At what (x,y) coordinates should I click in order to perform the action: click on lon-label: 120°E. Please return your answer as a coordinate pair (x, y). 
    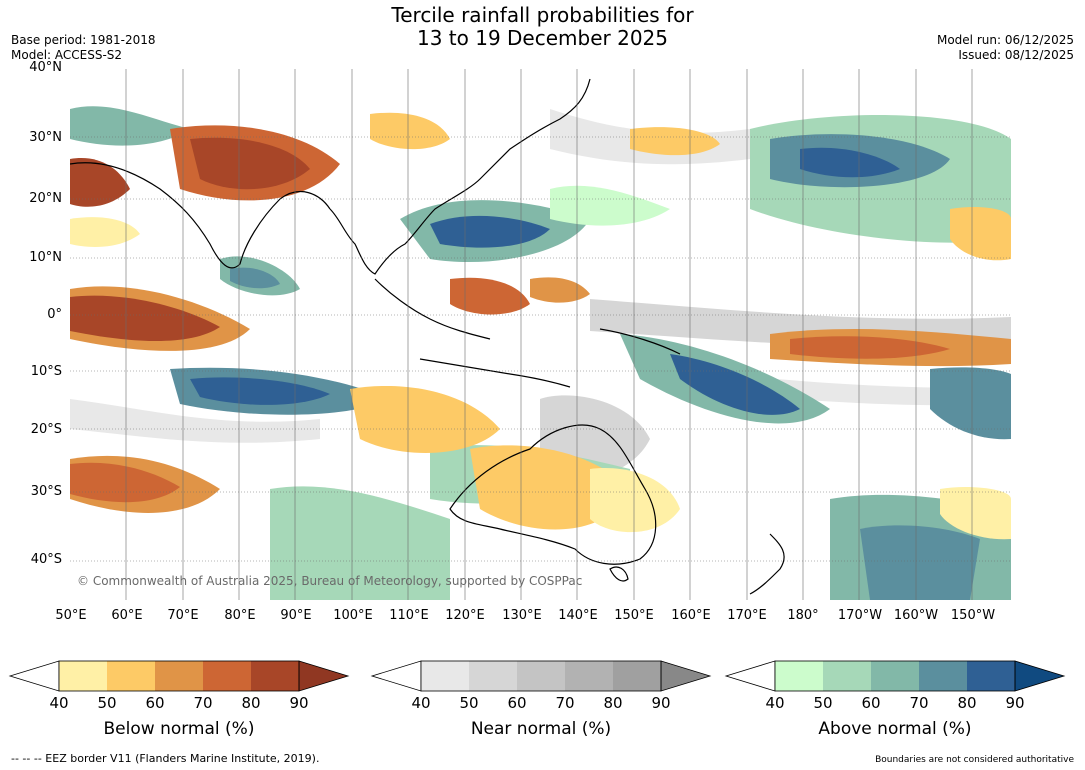
    Looking at the image, I should click on (465, 615).